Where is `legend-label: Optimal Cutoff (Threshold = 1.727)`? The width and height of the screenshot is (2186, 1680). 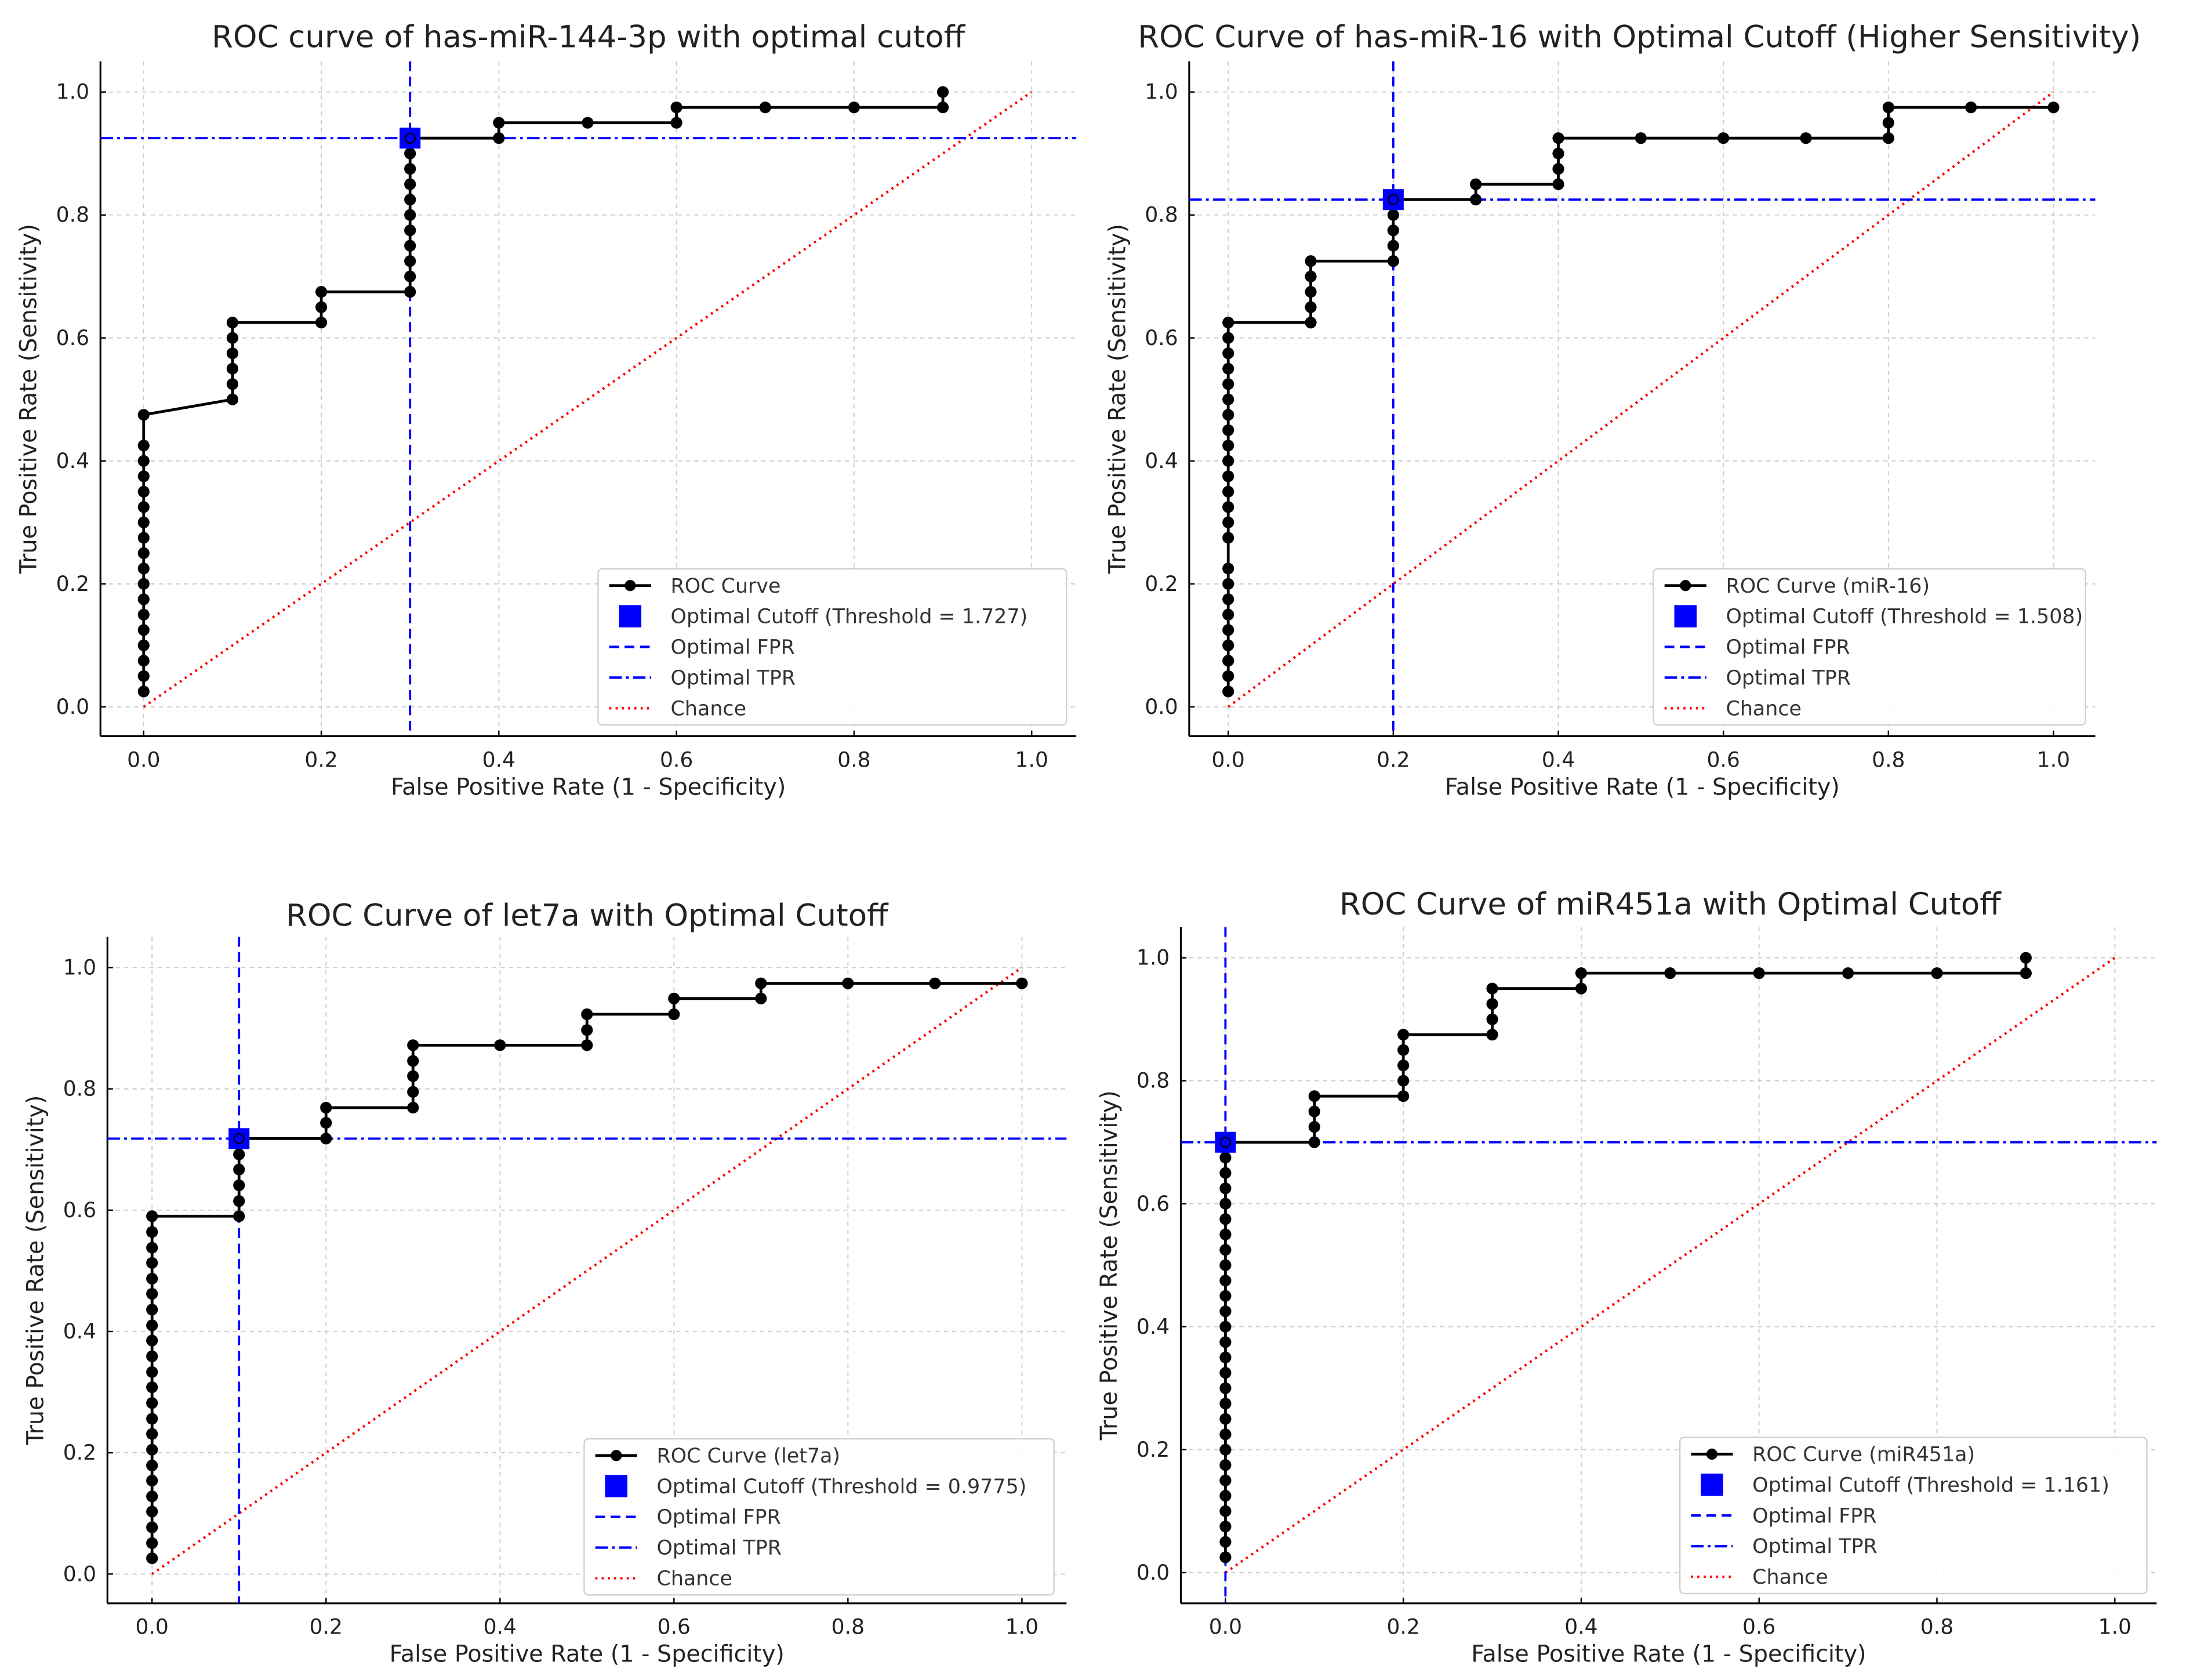 legend-label: Optimal Cutoff (Threshold = 1.727) is located at coordinates (849, 617).